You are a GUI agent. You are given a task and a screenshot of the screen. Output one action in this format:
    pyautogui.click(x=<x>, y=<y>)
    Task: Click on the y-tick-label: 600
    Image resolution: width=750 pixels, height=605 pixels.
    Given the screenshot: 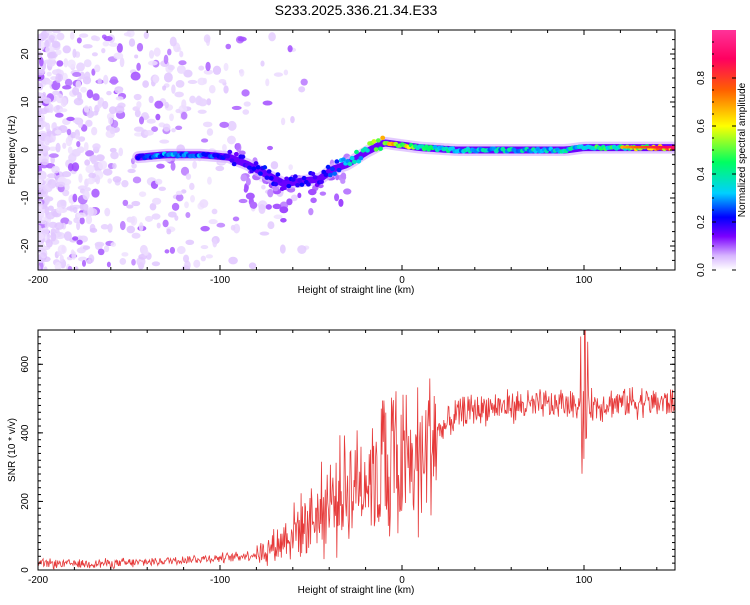 What is the action you would take?
    pyautogui.click(x=25, y=364)
    